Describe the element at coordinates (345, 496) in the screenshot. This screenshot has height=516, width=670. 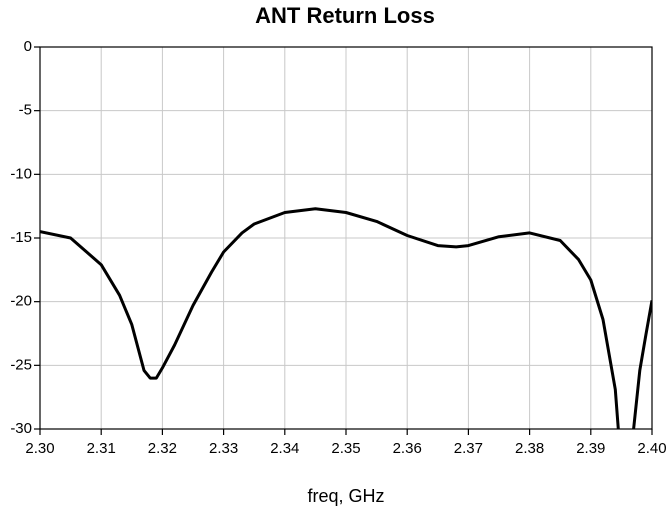
I see `x-axis-label: freq, GHz` at that location.